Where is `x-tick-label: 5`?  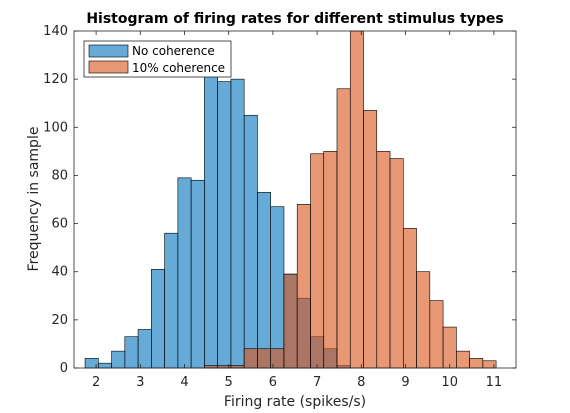
x-tick-label: 5 is located at coordinates (229, 382).